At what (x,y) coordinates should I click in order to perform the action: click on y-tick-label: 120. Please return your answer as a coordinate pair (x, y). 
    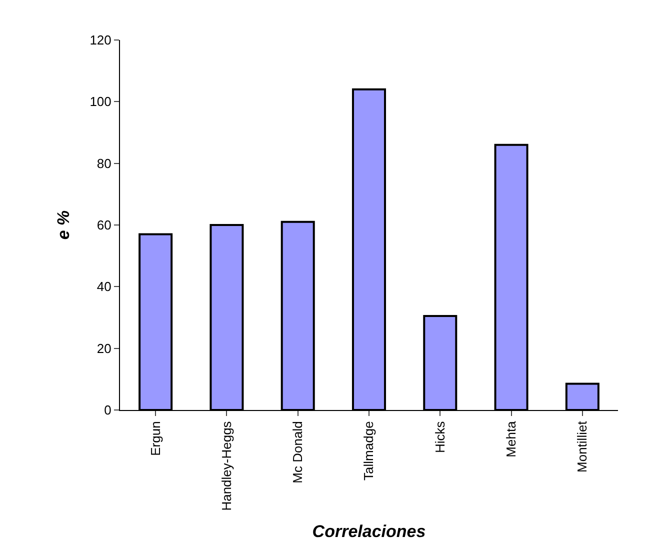
    Looking at the image, I should click on (101, 40).